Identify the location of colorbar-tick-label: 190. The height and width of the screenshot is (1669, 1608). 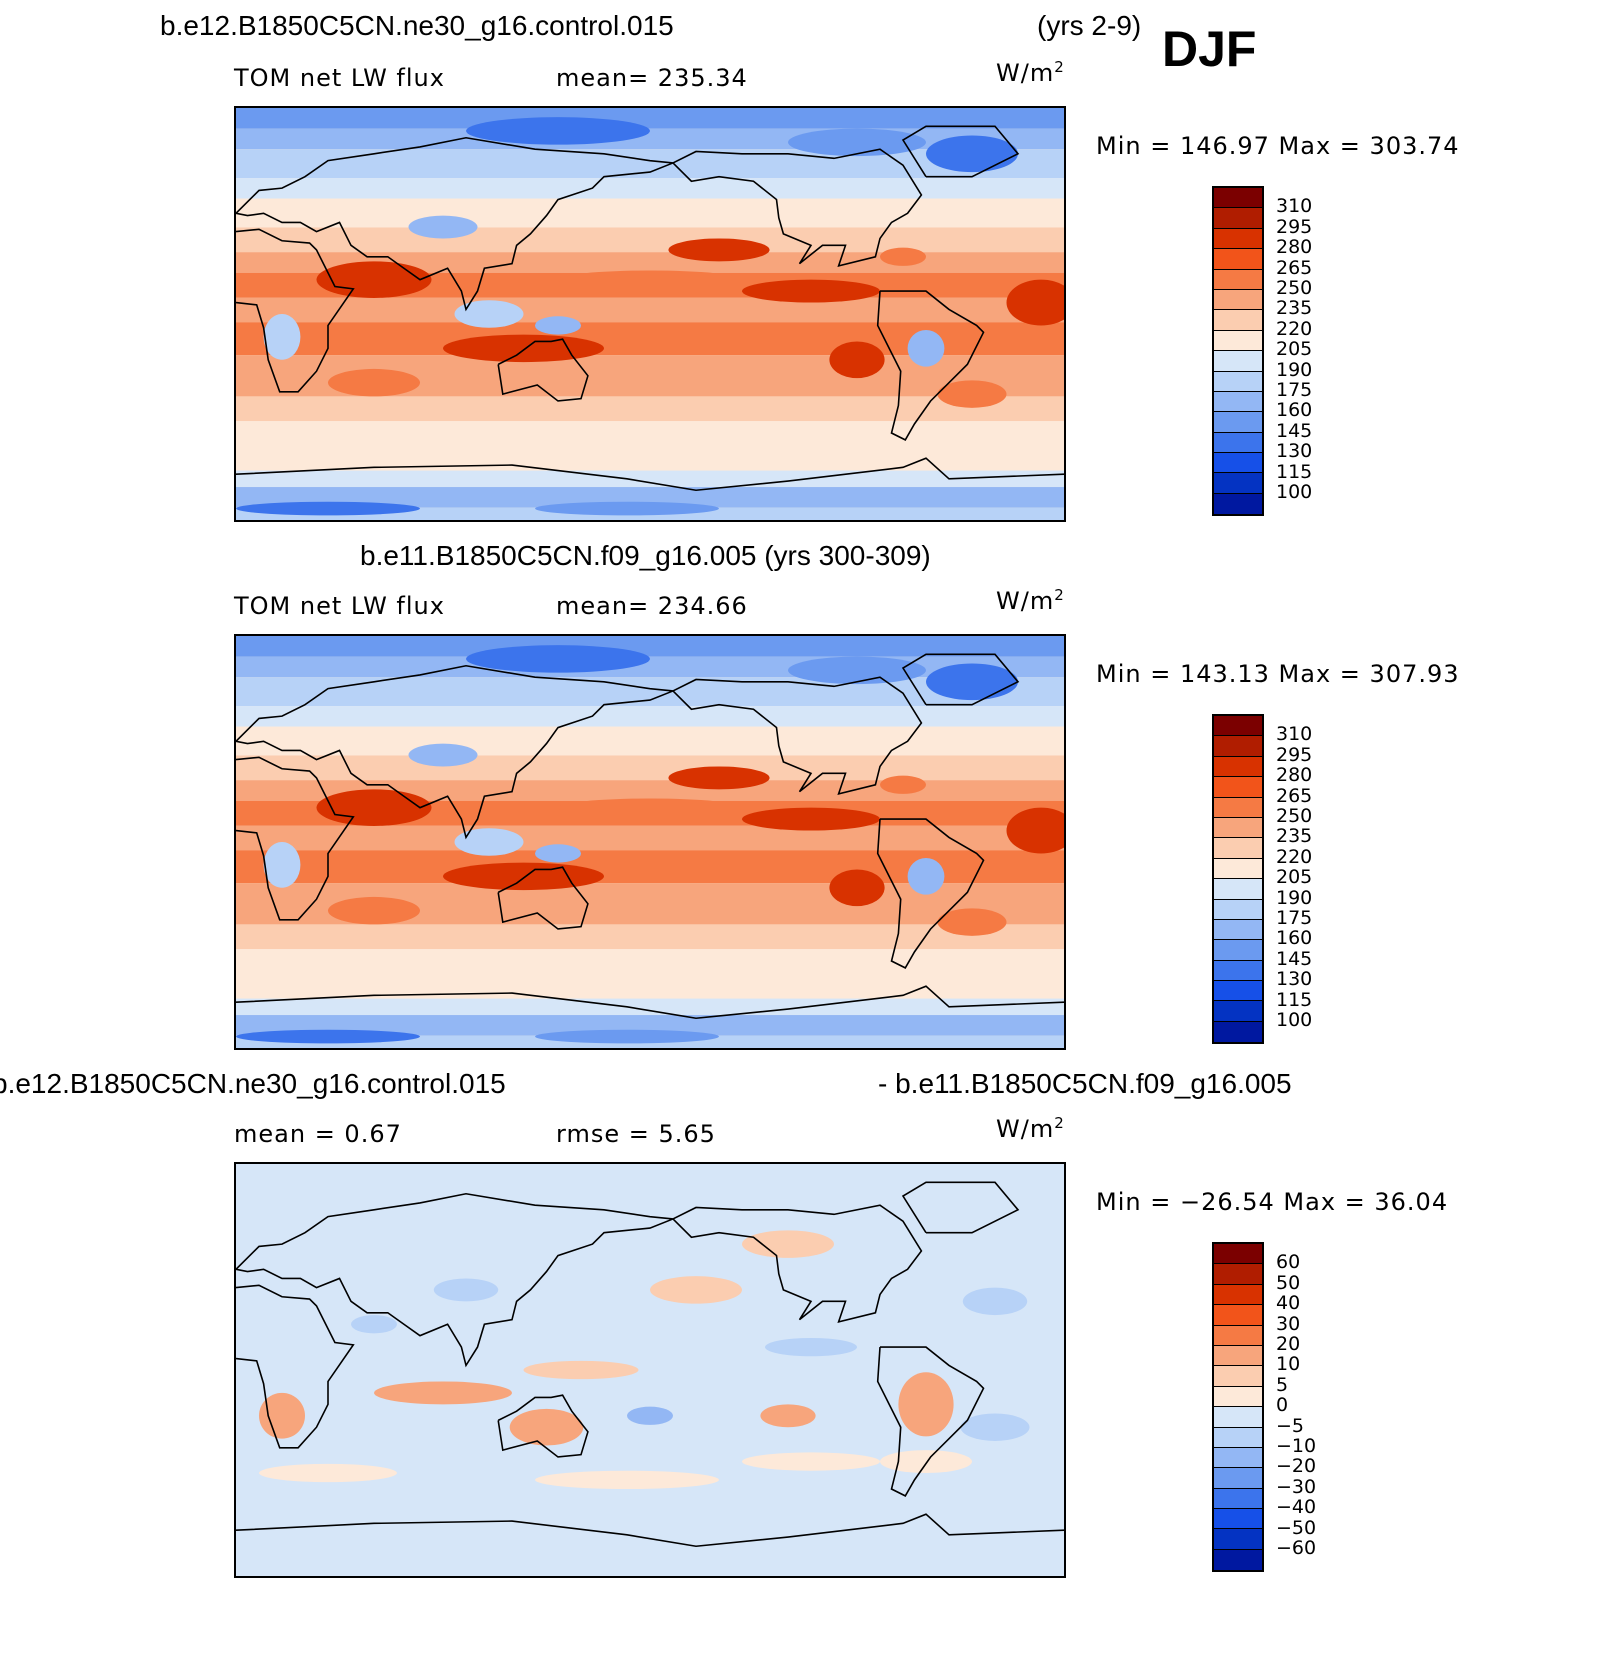
(1294, 369).